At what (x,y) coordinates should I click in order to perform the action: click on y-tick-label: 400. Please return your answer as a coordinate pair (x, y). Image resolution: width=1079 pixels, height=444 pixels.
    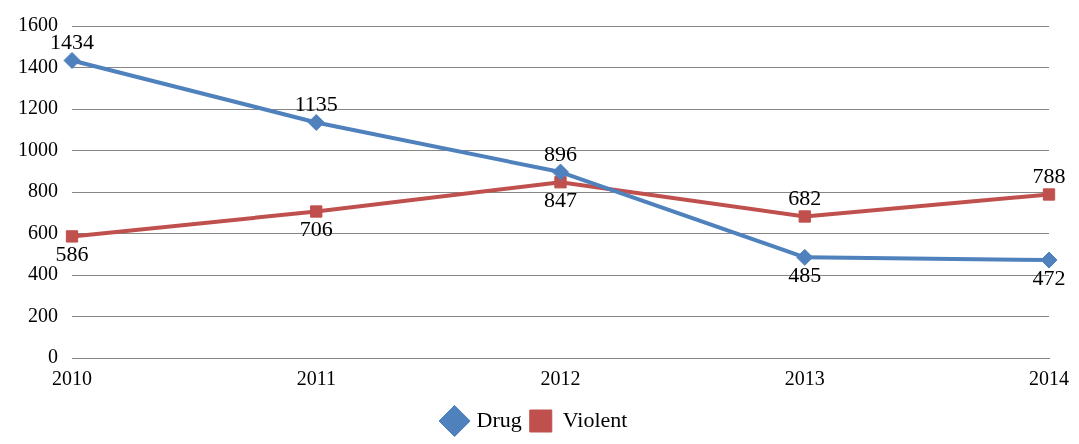
    Looking at the image, I should click on (43, 273).